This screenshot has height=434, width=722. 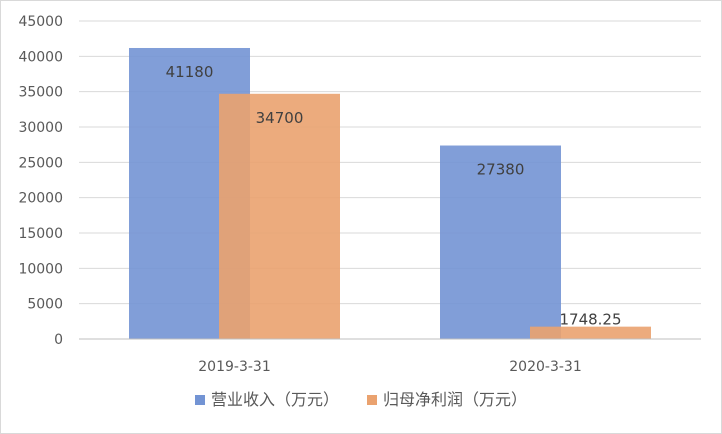 I want to click on y-tick-label: 15000, so click(x=40, y=234).